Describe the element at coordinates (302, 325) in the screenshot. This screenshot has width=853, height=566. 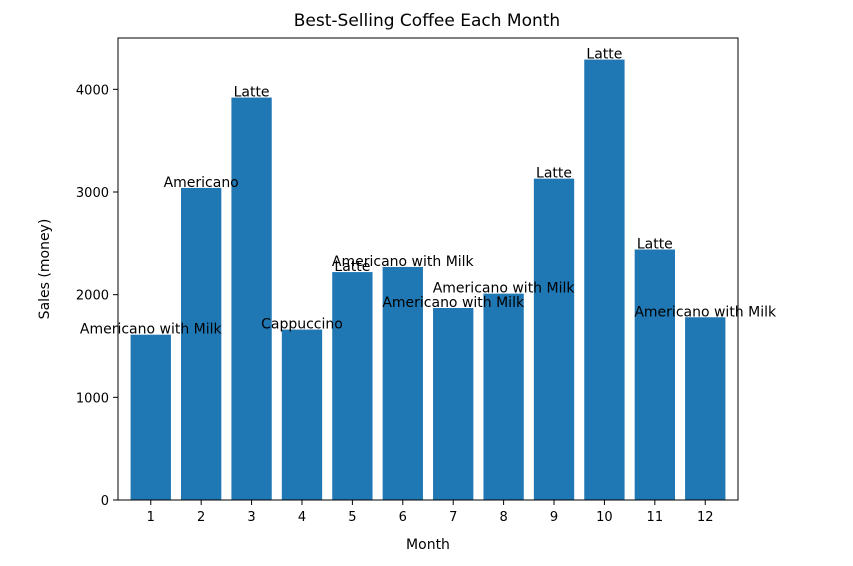
I see `bar-label-4: Cappuccino` at that location.